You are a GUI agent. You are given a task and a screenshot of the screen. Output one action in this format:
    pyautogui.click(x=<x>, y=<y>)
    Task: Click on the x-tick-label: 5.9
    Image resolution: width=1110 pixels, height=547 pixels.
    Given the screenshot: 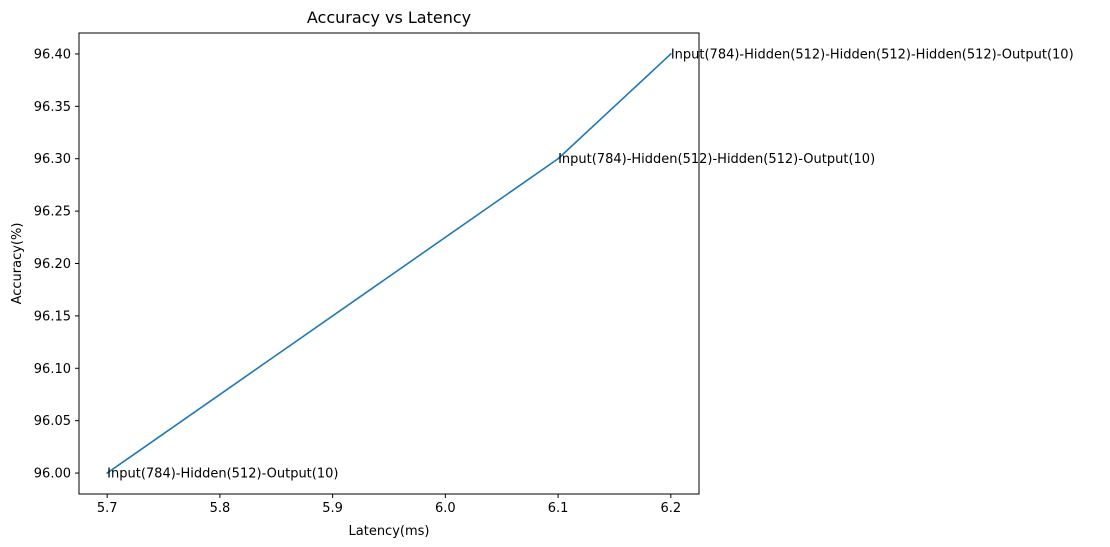 What is the action you would take?
    pyautogui.click(x=332, y=508)
    